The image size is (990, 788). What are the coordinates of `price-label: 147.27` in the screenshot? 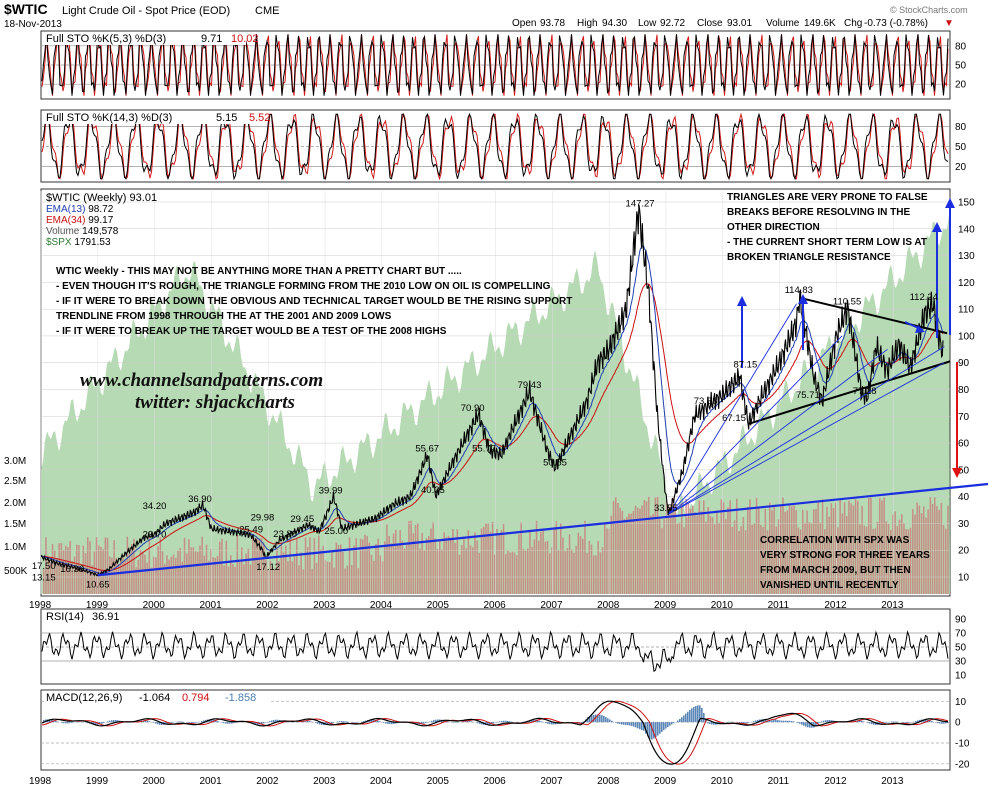 It's located at (640, 203).